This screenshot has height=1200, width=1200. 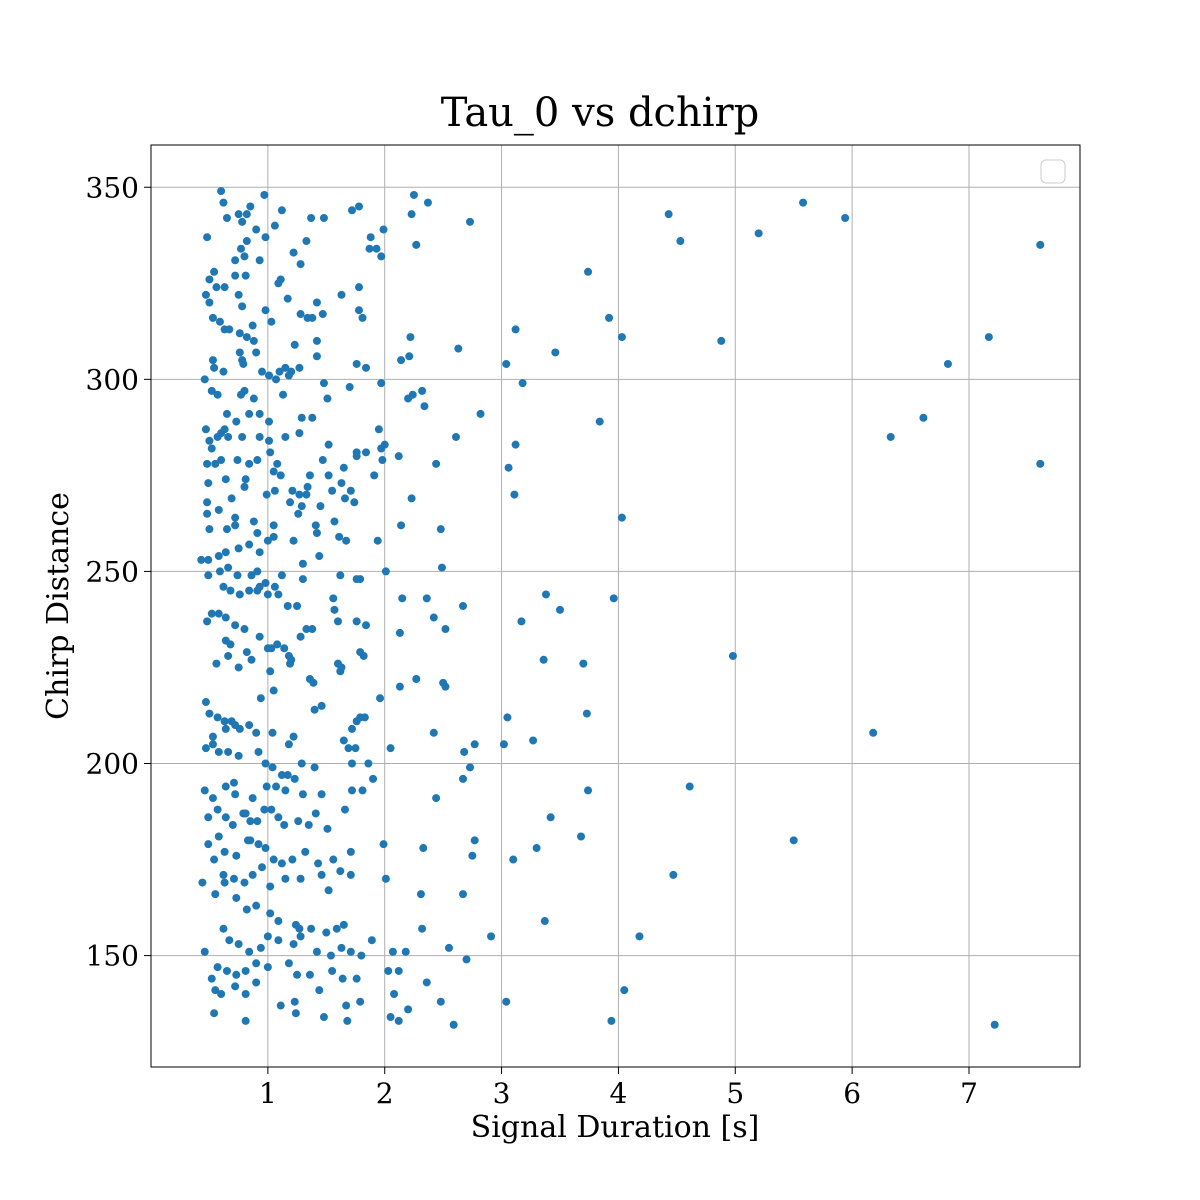 What do you see at coordinates (112, 956) in the screenshot?
I see `y-tick-label: 150` at bounding box center [112, 956].